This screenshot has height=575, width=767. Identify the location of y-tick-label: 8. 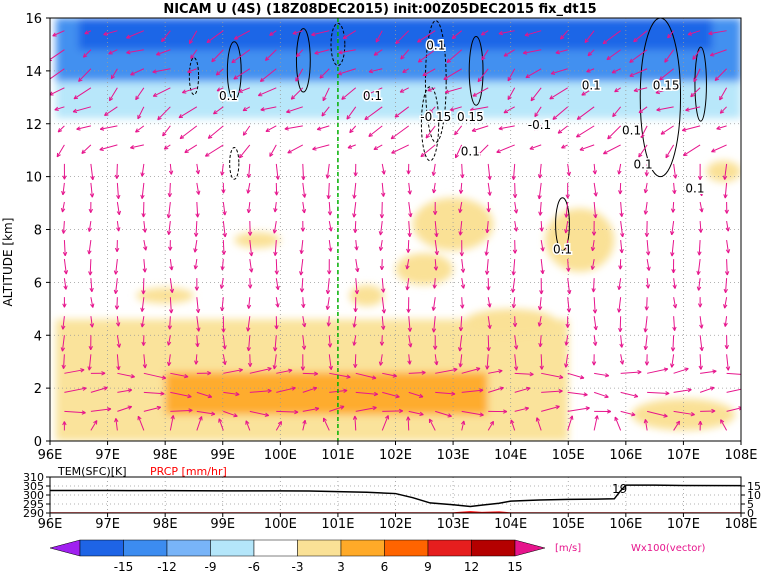
(38, 231).